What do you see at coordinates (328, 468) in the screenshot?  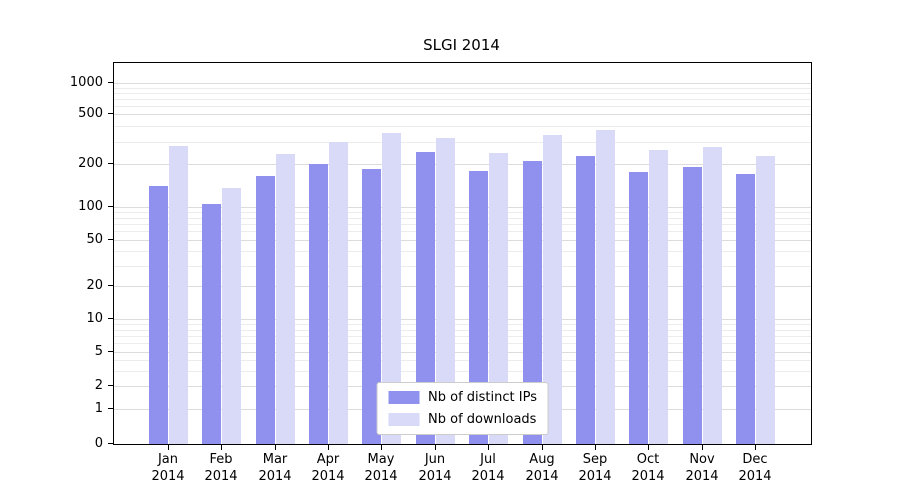 I see `x-tick-label: Apr 2014` at bounding box center [328, 468].